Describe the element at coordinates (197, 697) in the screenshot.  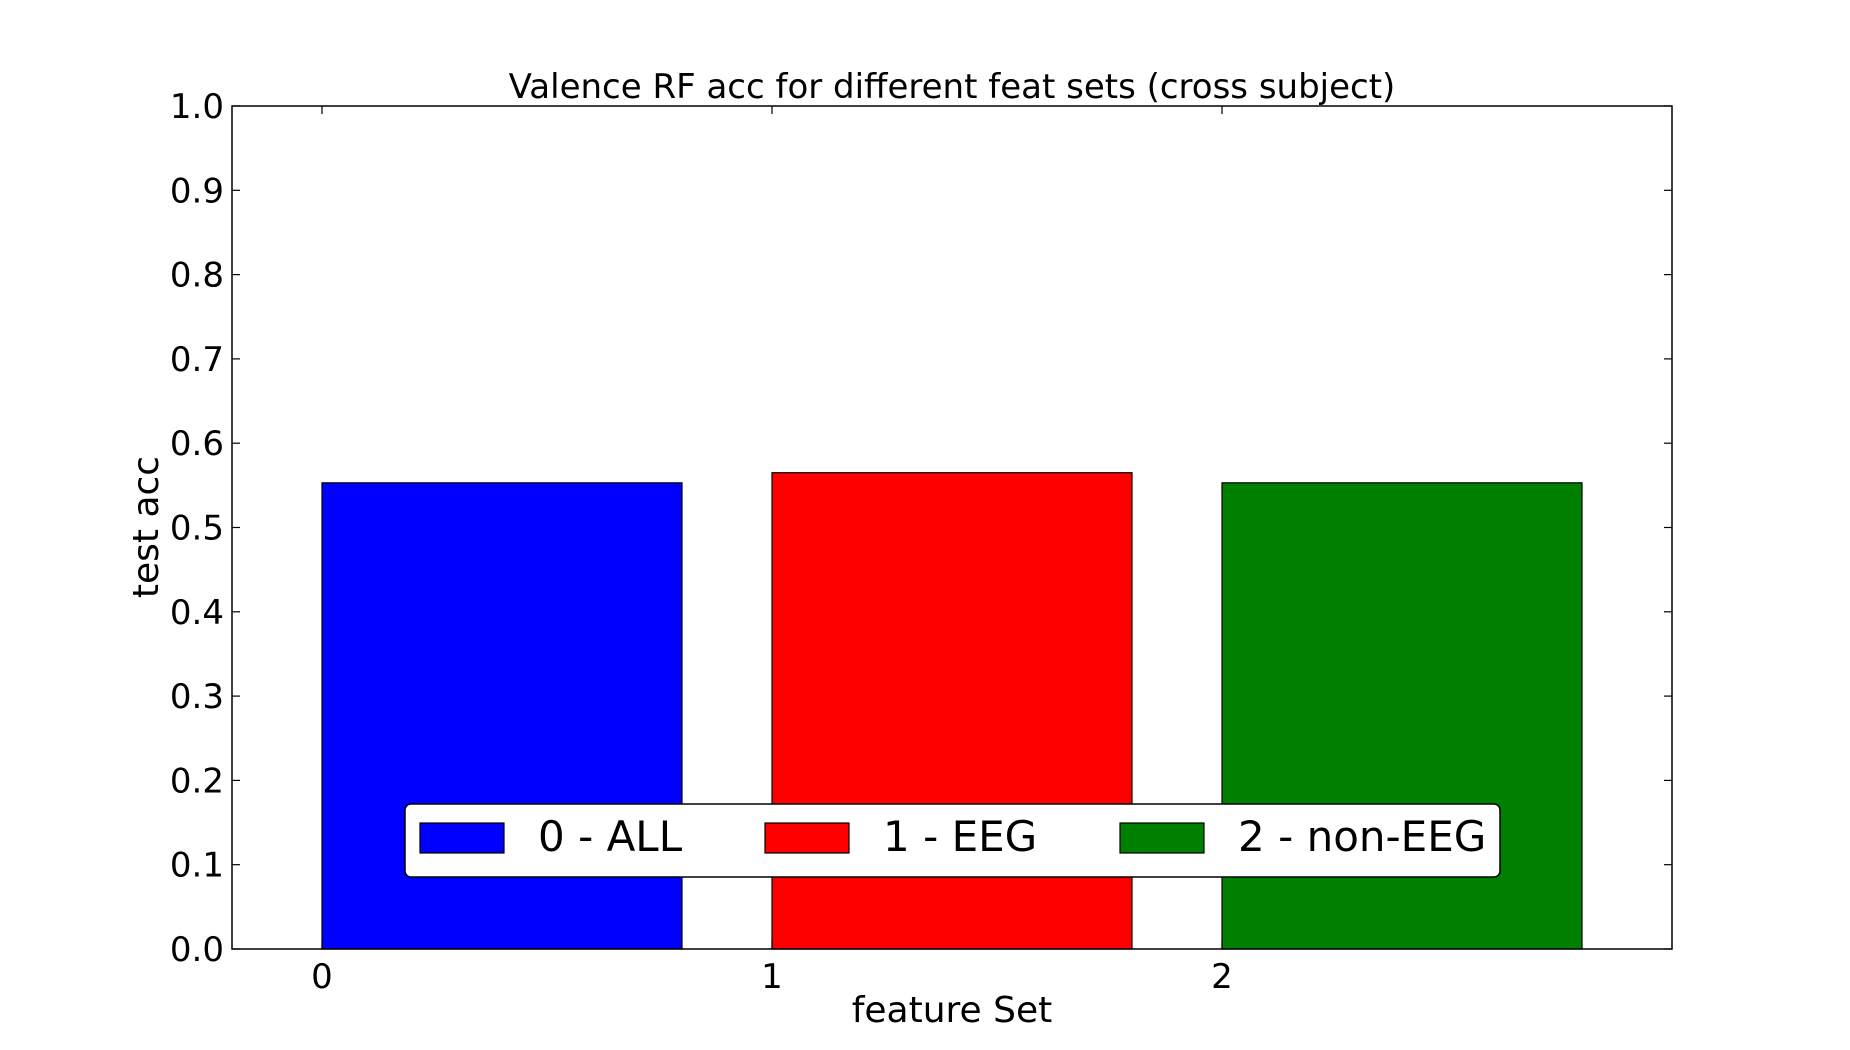
I see `y-tick-label: 0.3` at that location.